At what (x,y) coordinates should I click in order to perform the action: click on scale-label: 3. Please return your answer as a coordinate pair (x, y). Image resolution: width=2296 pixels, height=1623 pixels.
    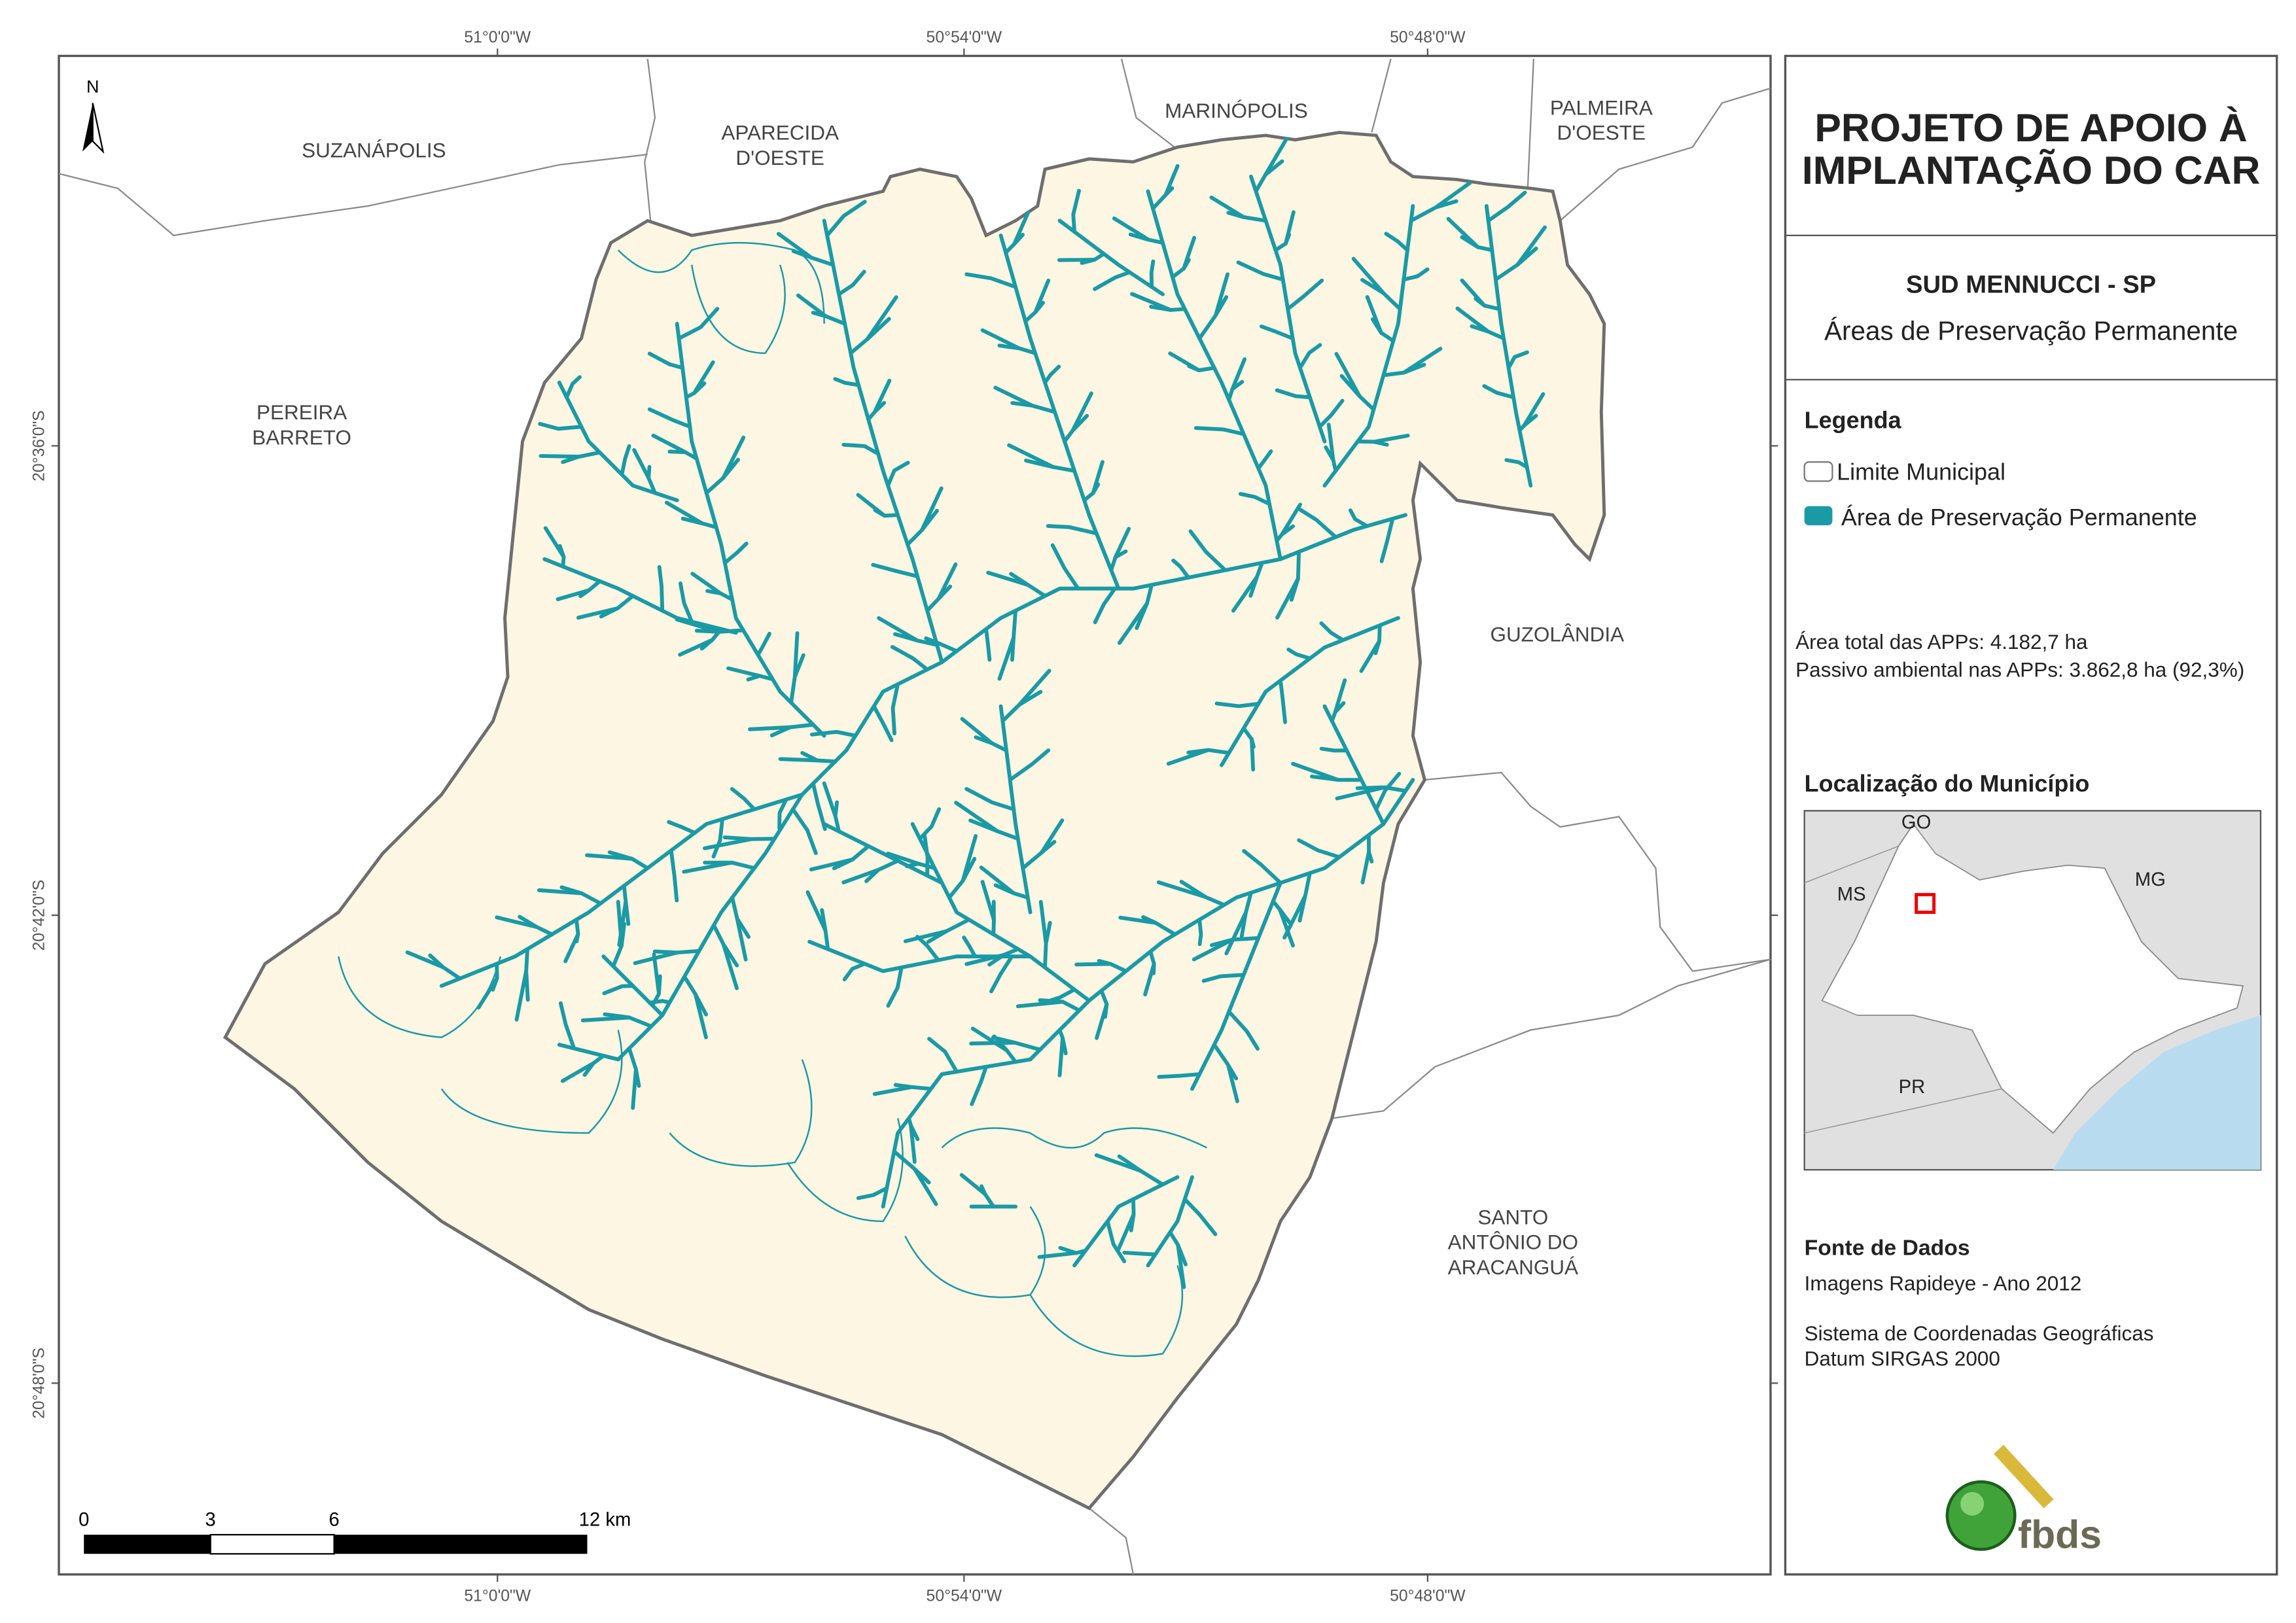
    Looking at the image, I should click on (210, 1520).